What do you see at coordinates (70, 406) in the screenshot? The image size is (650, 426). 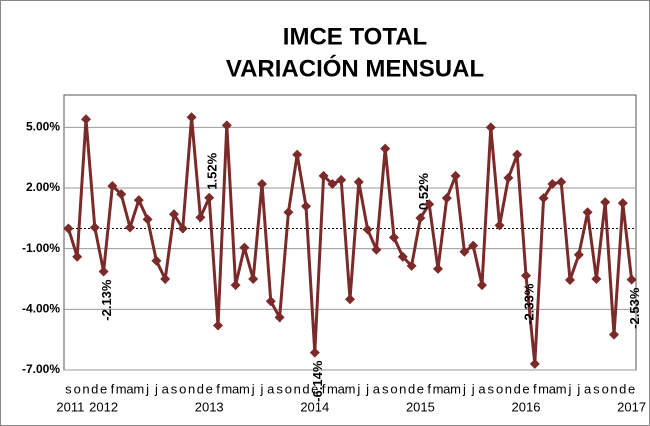 I see `year-label: 2011` at bounding box center [70, 406].